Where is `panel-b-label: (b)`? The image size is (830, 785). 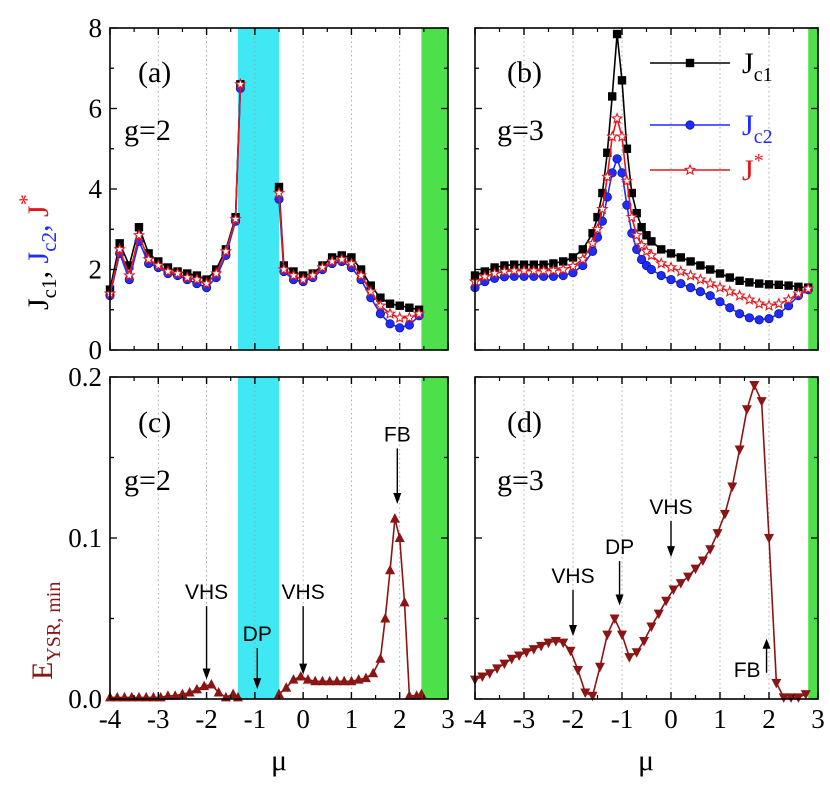
panel-b-label: (b) is located at coordinates (524, 72).